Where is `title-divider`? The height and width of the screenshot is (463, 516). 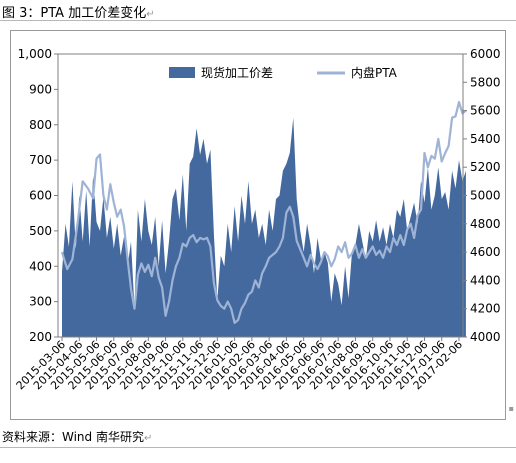 title-divider is located at coordinates (258, 20).